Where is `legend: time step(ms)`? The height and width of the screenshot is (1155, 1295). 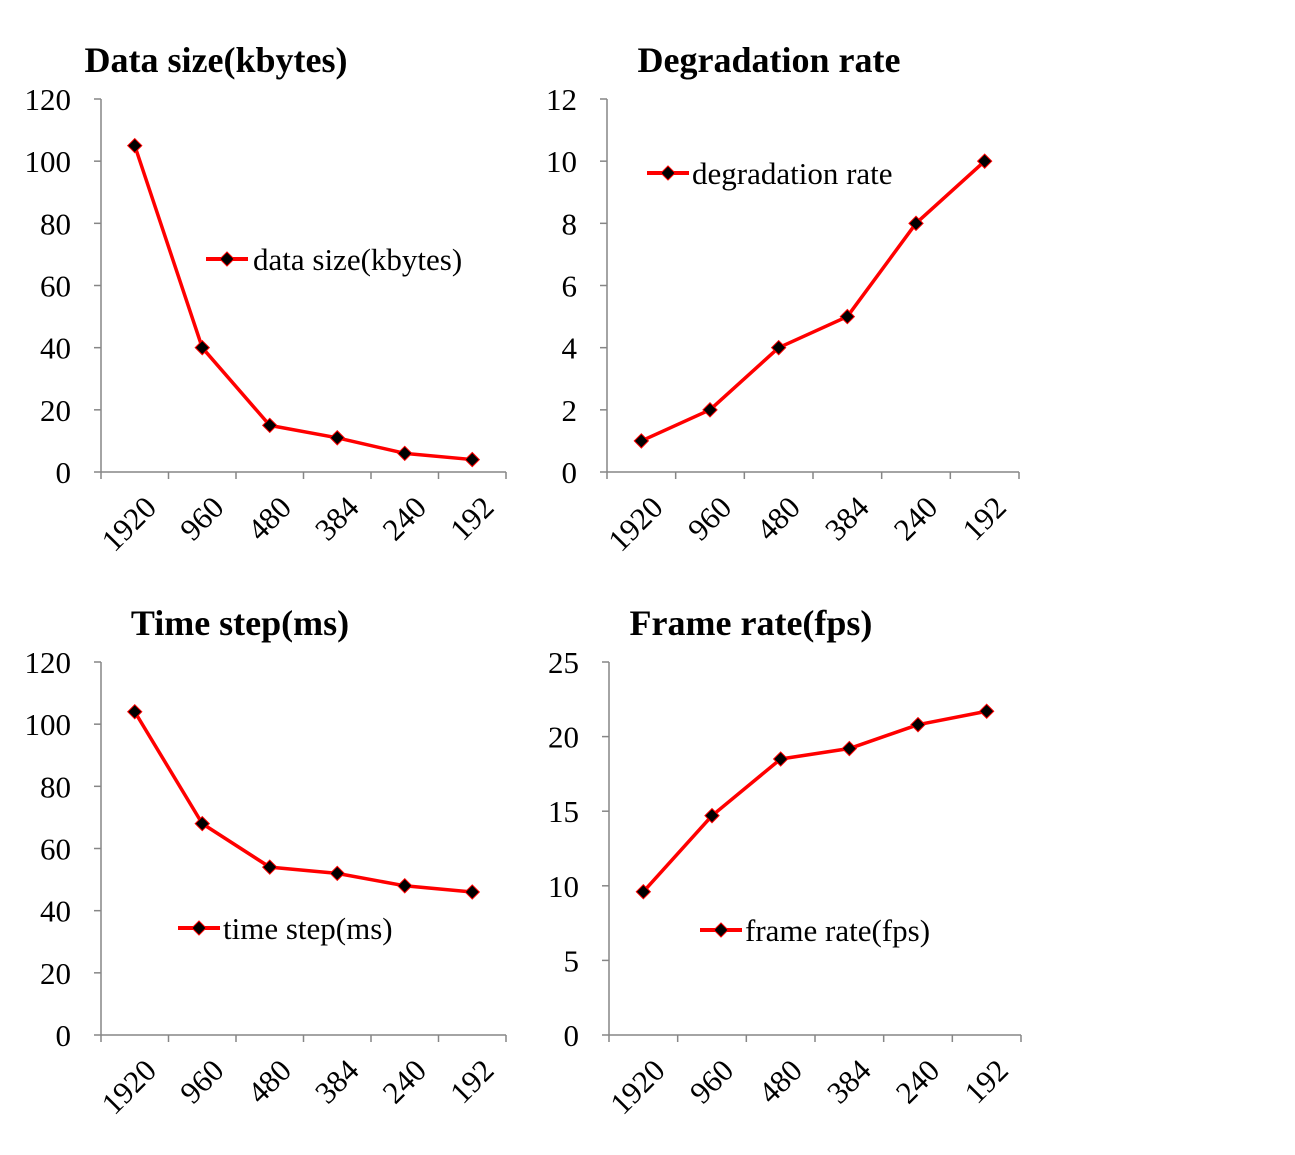 legend: time step(ms) is located at coordinates (285, 928).